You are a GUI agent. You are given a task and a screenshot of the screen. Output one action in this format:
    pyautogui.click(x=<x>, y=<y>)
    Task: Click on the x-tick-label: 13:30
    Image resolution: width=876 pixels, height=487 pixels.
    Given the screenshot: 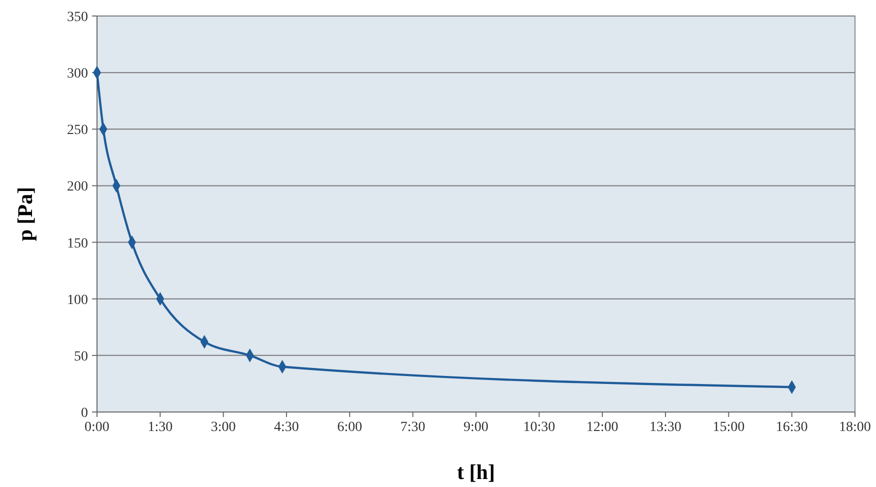 What is the action you would take?
    pyautogui.click(x=666, y=427)
    